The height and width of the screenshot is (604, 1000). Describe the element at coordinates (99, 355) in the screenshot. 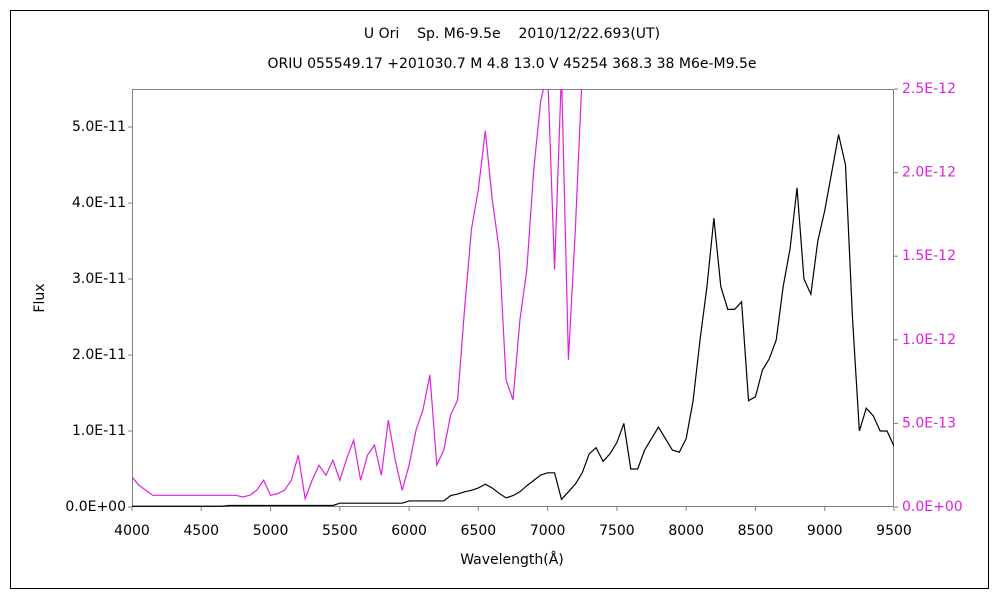

I see `y-tick-label: 2.0E-11` at that location.